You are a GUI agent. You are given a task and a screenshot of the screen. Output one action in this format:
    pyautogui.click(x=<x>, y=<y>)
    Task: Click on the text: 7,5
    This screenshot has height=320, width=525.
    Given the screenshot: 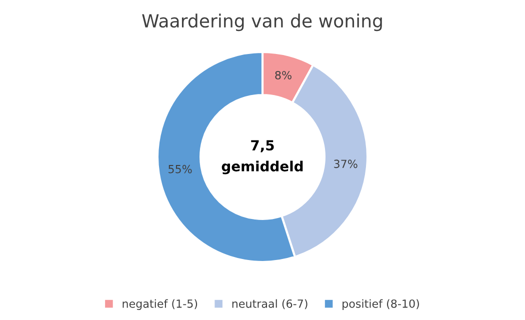 What is the action you would take?
    pyautogui.click(x=262, y=146)
    